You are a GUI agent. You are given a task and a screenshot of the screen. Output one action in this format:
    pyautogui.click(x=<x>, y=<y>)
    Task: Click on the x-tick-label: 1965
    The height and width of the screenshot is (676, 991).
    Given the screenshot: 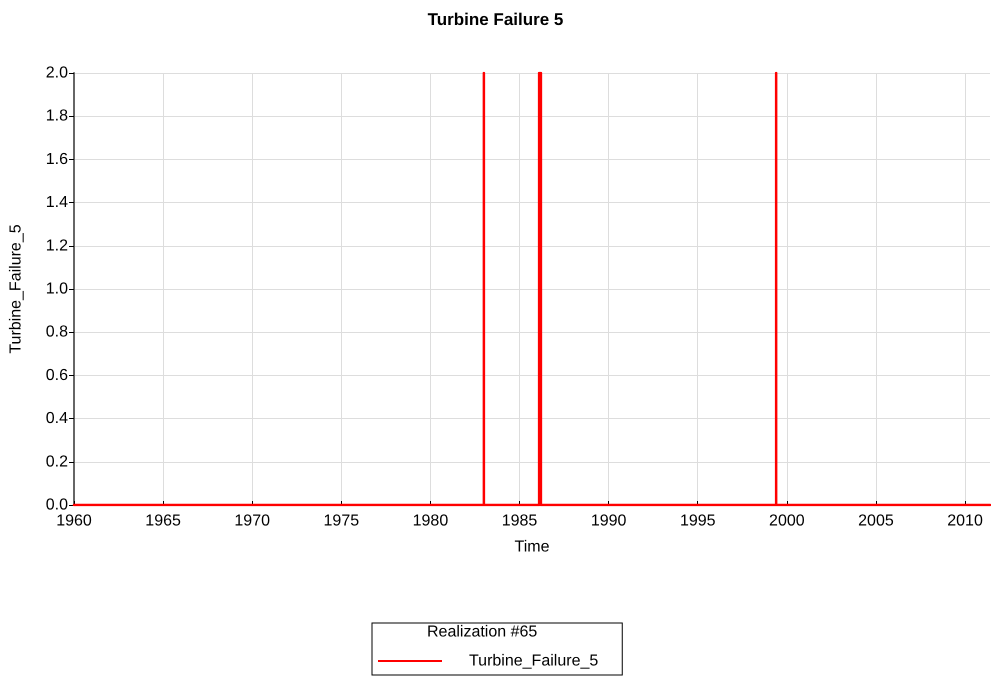 What is the action you would take?
    pyautogui.click(x=163, y=521)
    